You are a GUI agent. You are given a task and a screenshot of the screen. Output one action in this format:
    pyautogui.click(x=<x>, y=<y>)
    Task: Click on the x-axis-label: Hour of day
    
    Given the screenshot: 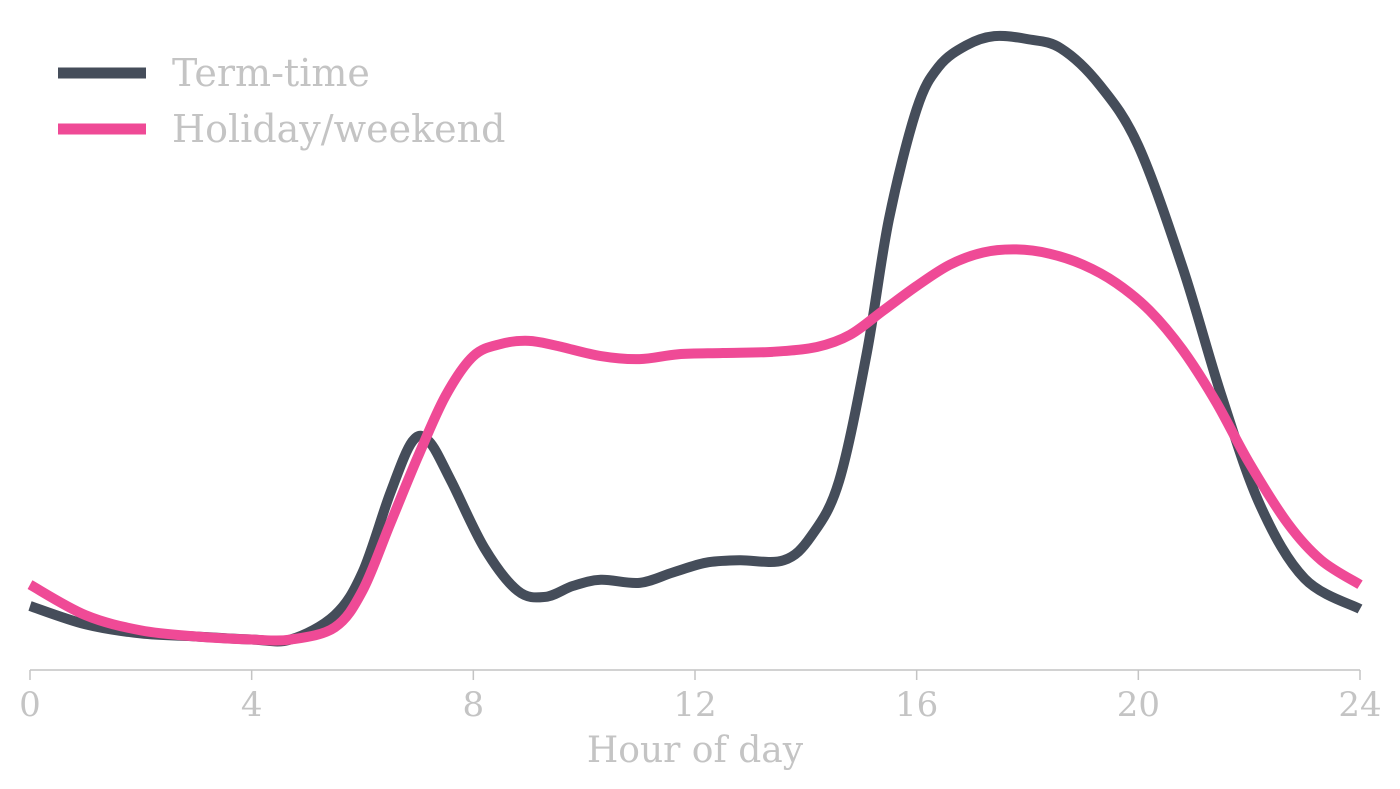 What is the action you would take?
    pyautogui.click(x=695, y=750)
    